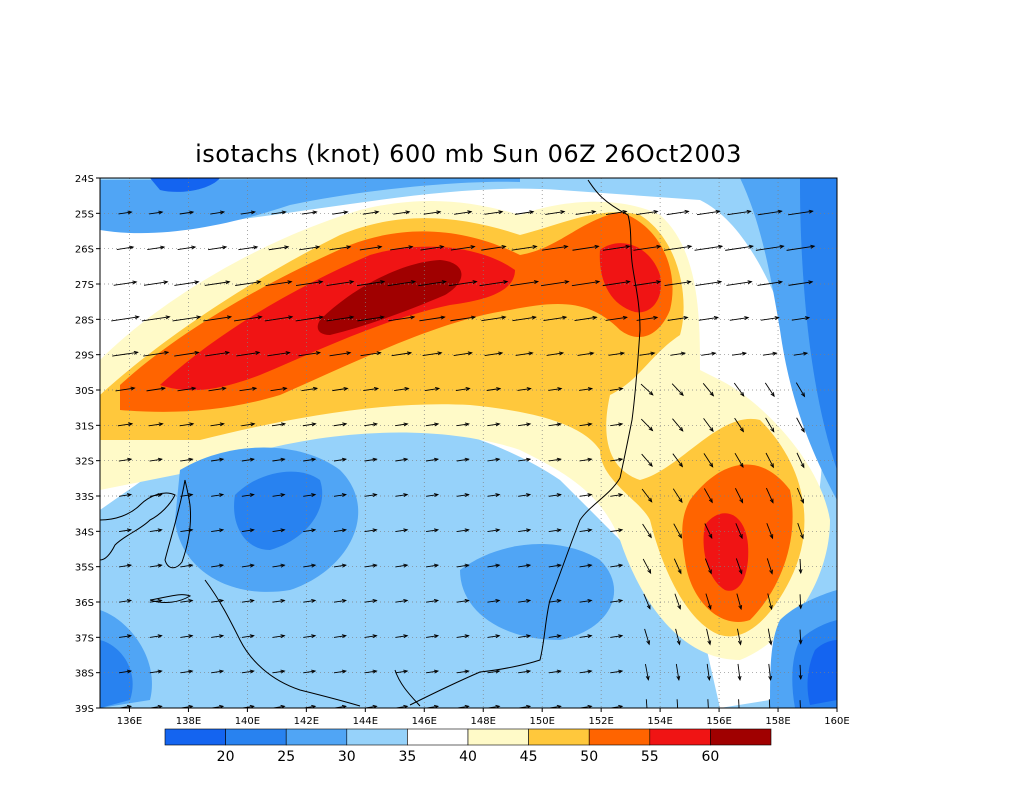  Describe the element at coordinates (247, 721) in the screenshot. I see `lon-label: 140E` at that location.